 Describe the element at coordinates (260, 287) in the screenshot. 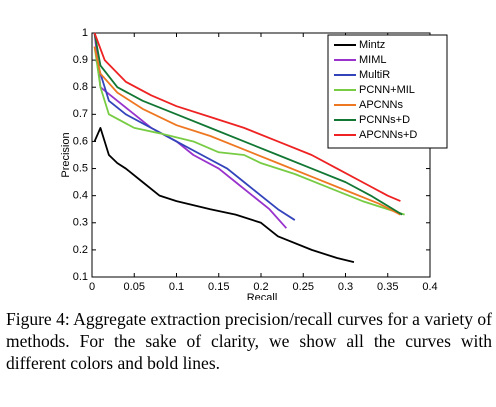

I see `x-tick-label: 0.2` at that location.